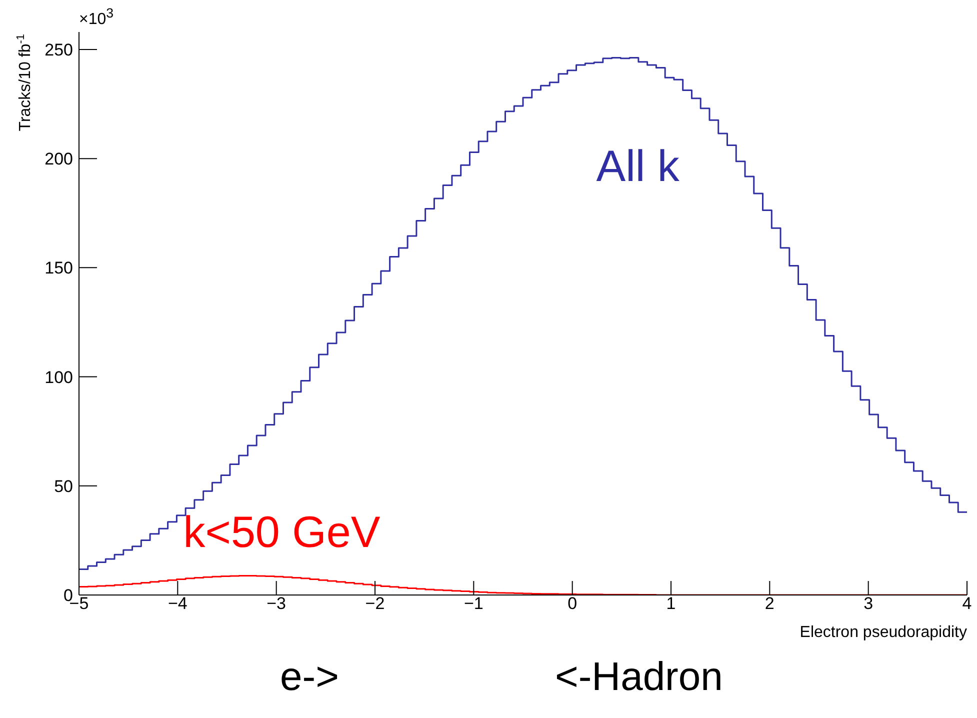  Describe the element at coordinates (58, 377) in the screenshot. I see `y-tick-label: 100` at that location.